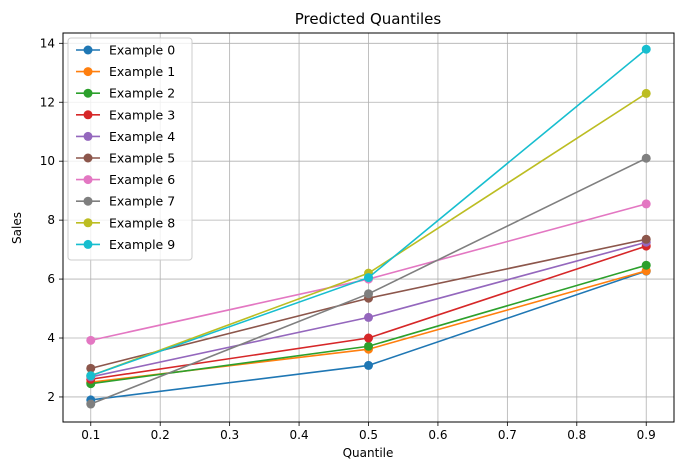 The width and height of the screenshot is (686, 470). Describe the element at coordinates (507, 435) in the screenshot. I see `x-tick-label: 0.7` at that location.